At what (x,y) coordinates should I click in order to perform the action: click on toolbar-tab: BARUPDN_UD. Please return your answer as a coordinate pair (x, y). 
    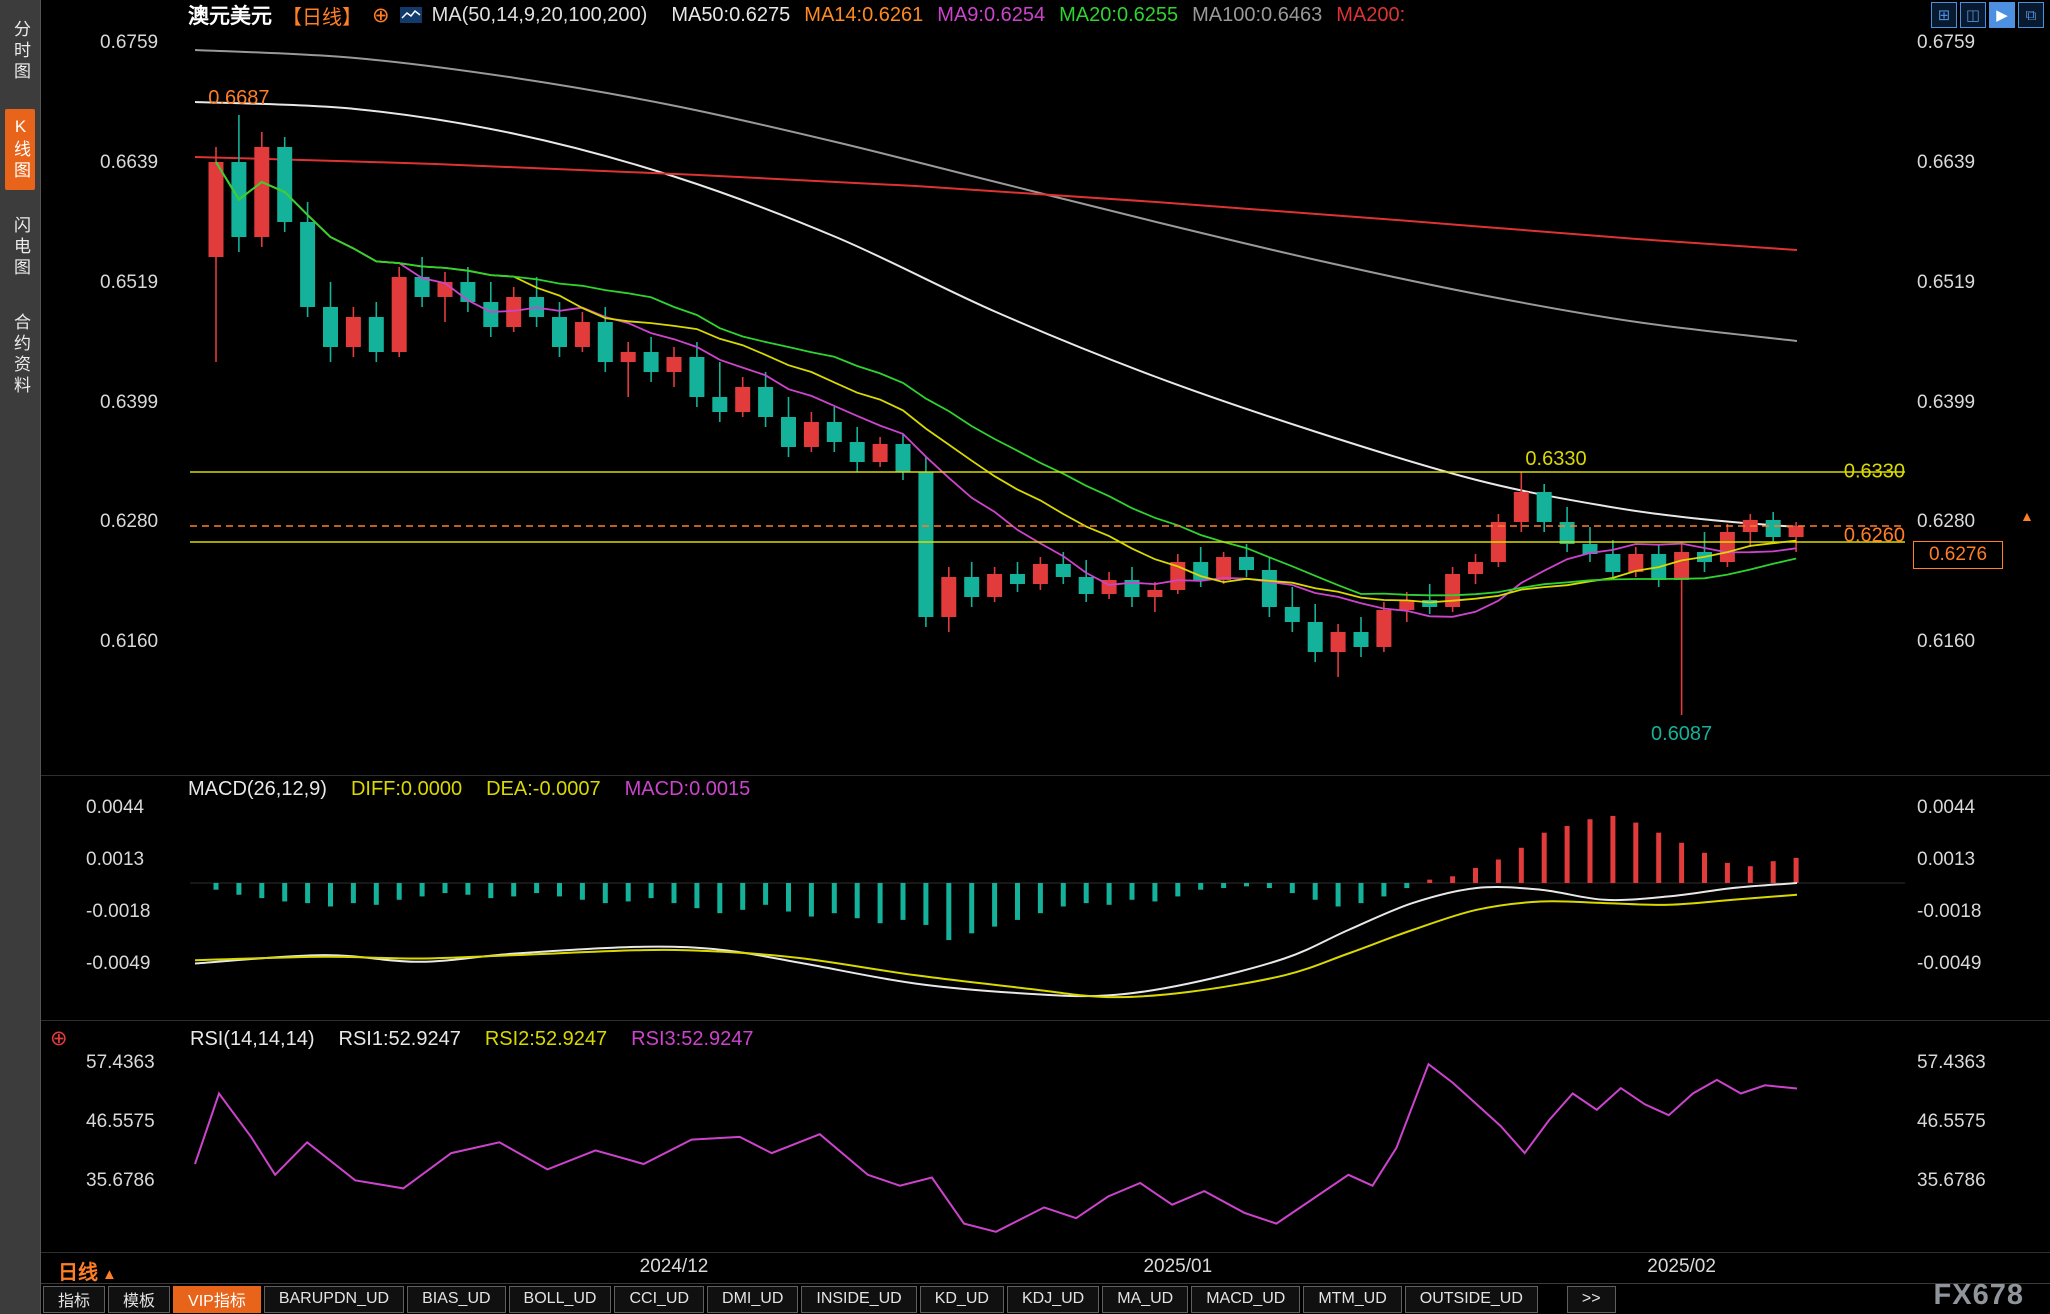
    Looking at the image, I should click on (334, 1299).